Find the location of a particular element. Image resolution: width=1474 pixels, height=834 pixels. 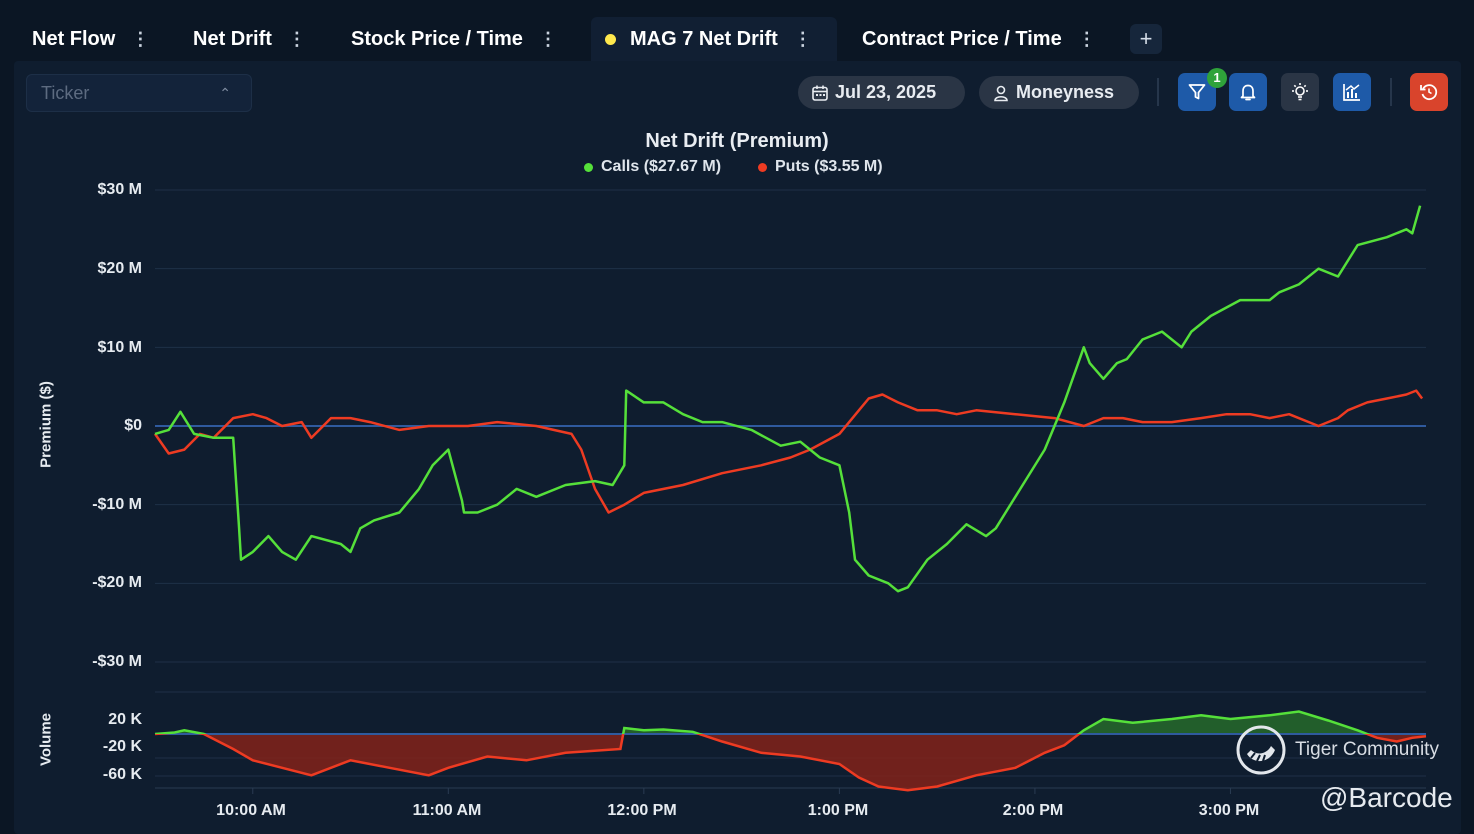

volume-negative-area is located at coordinates (790, 762).